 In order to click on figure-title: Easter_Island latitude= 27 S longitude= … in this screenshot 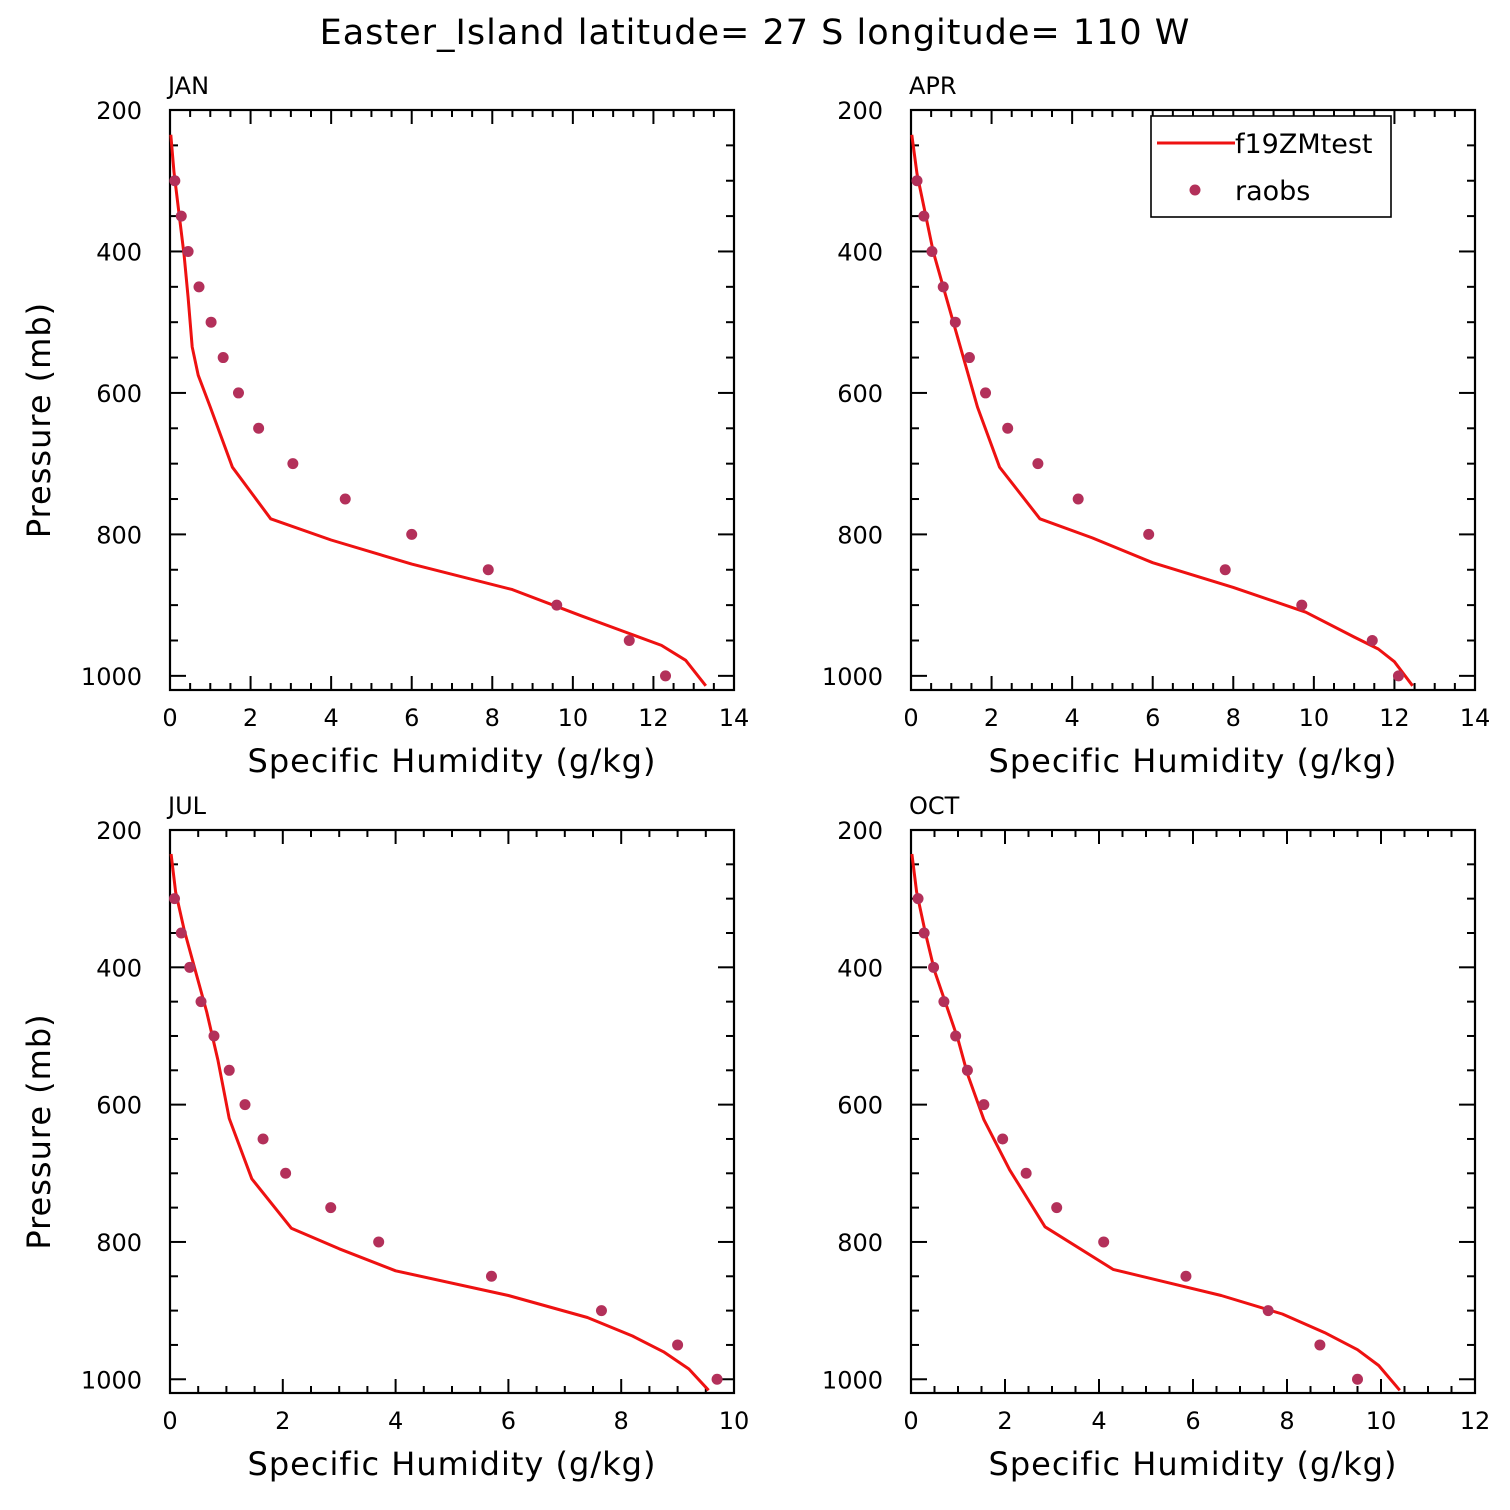, I will do `click(755, 33)`.